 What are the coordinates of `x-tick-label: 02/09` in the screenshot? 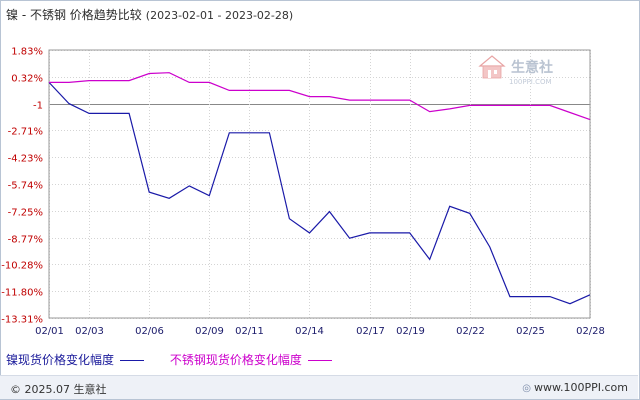 It's located at (209, 331).